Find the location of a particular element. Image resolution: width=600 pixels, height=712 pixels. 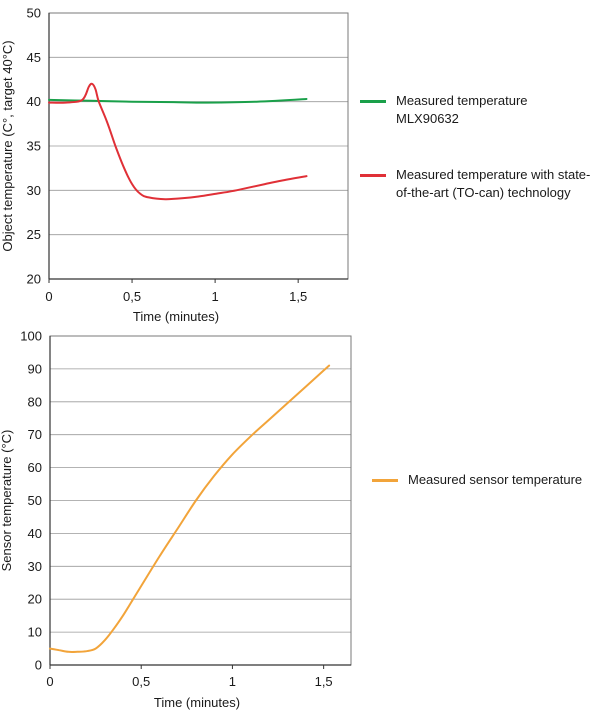

y-tick-label: 70 is located at coordinates (35, 434).